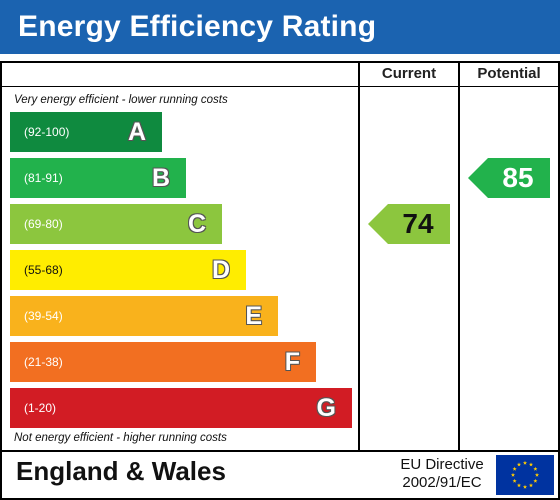 Image resolution: width=560 pixels, height=500 pixels. Describe the element at coordinates (116, 224) in the screenshot. I see `band-c: (69-80) C` at that location.